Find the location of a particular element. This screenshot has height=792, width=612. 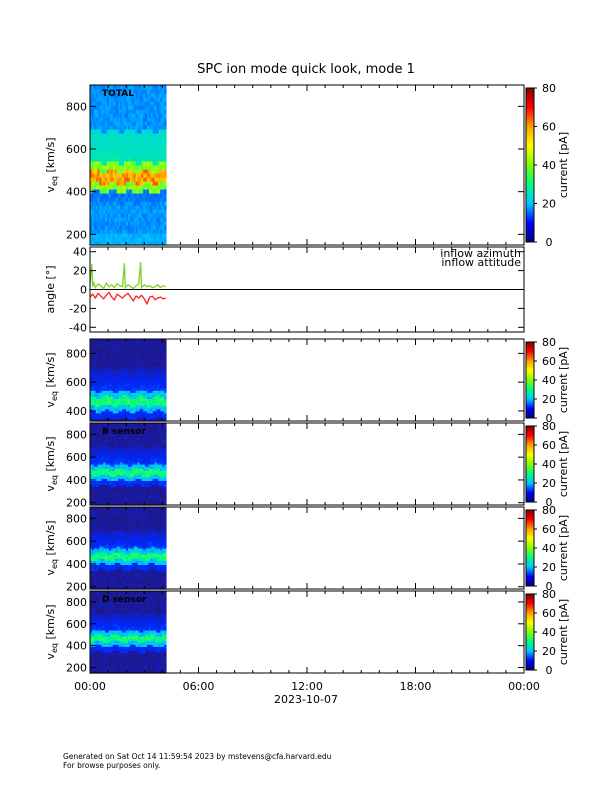

y-axis-label-unit: [km/s] is located at coordinates (50, 156).